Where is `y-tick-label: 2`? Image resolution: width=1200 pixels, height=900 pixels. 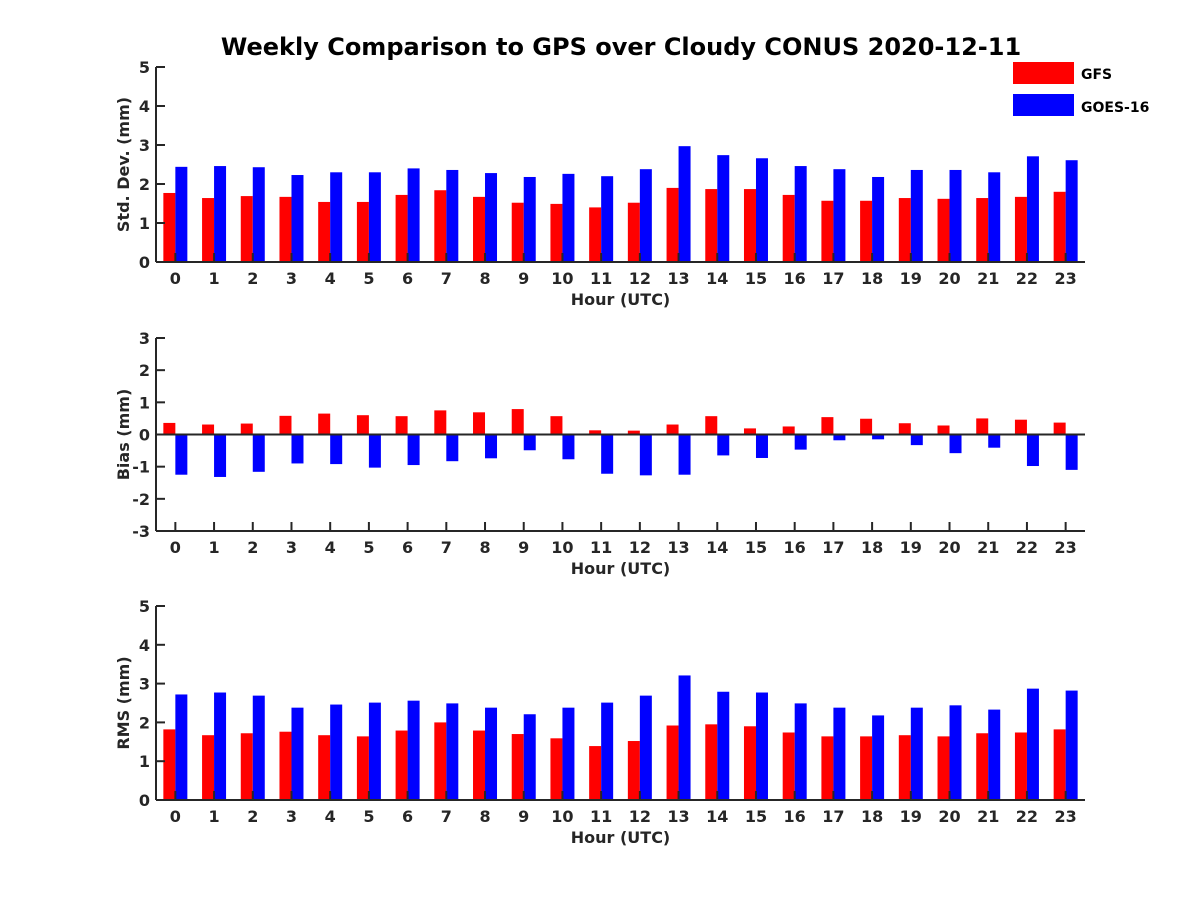 y-tick-label: 2 is located at coordinates (144, 370).